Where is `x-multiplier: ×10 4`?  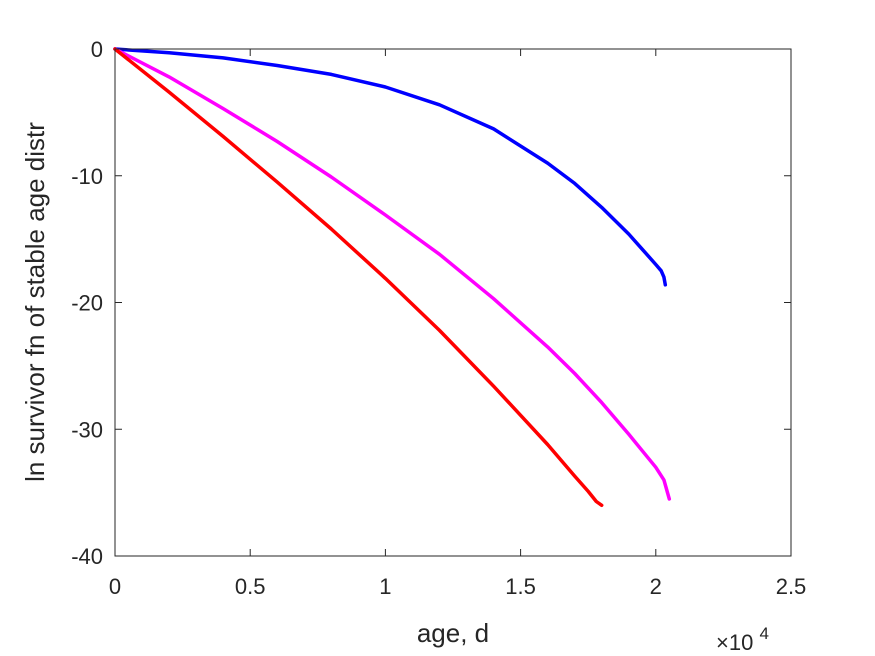 x-multiplier: ×10 4 is located at coordinates (742, 639).